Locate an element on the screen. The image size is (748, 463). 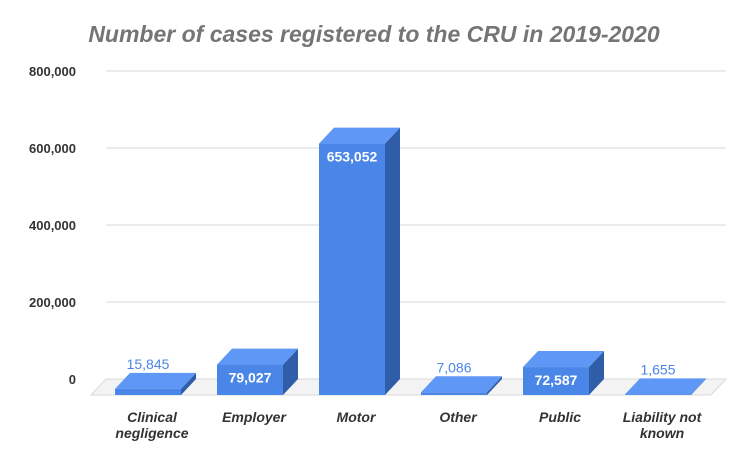
y-tick-label: 600,000 is located at coordinates (52, 148).